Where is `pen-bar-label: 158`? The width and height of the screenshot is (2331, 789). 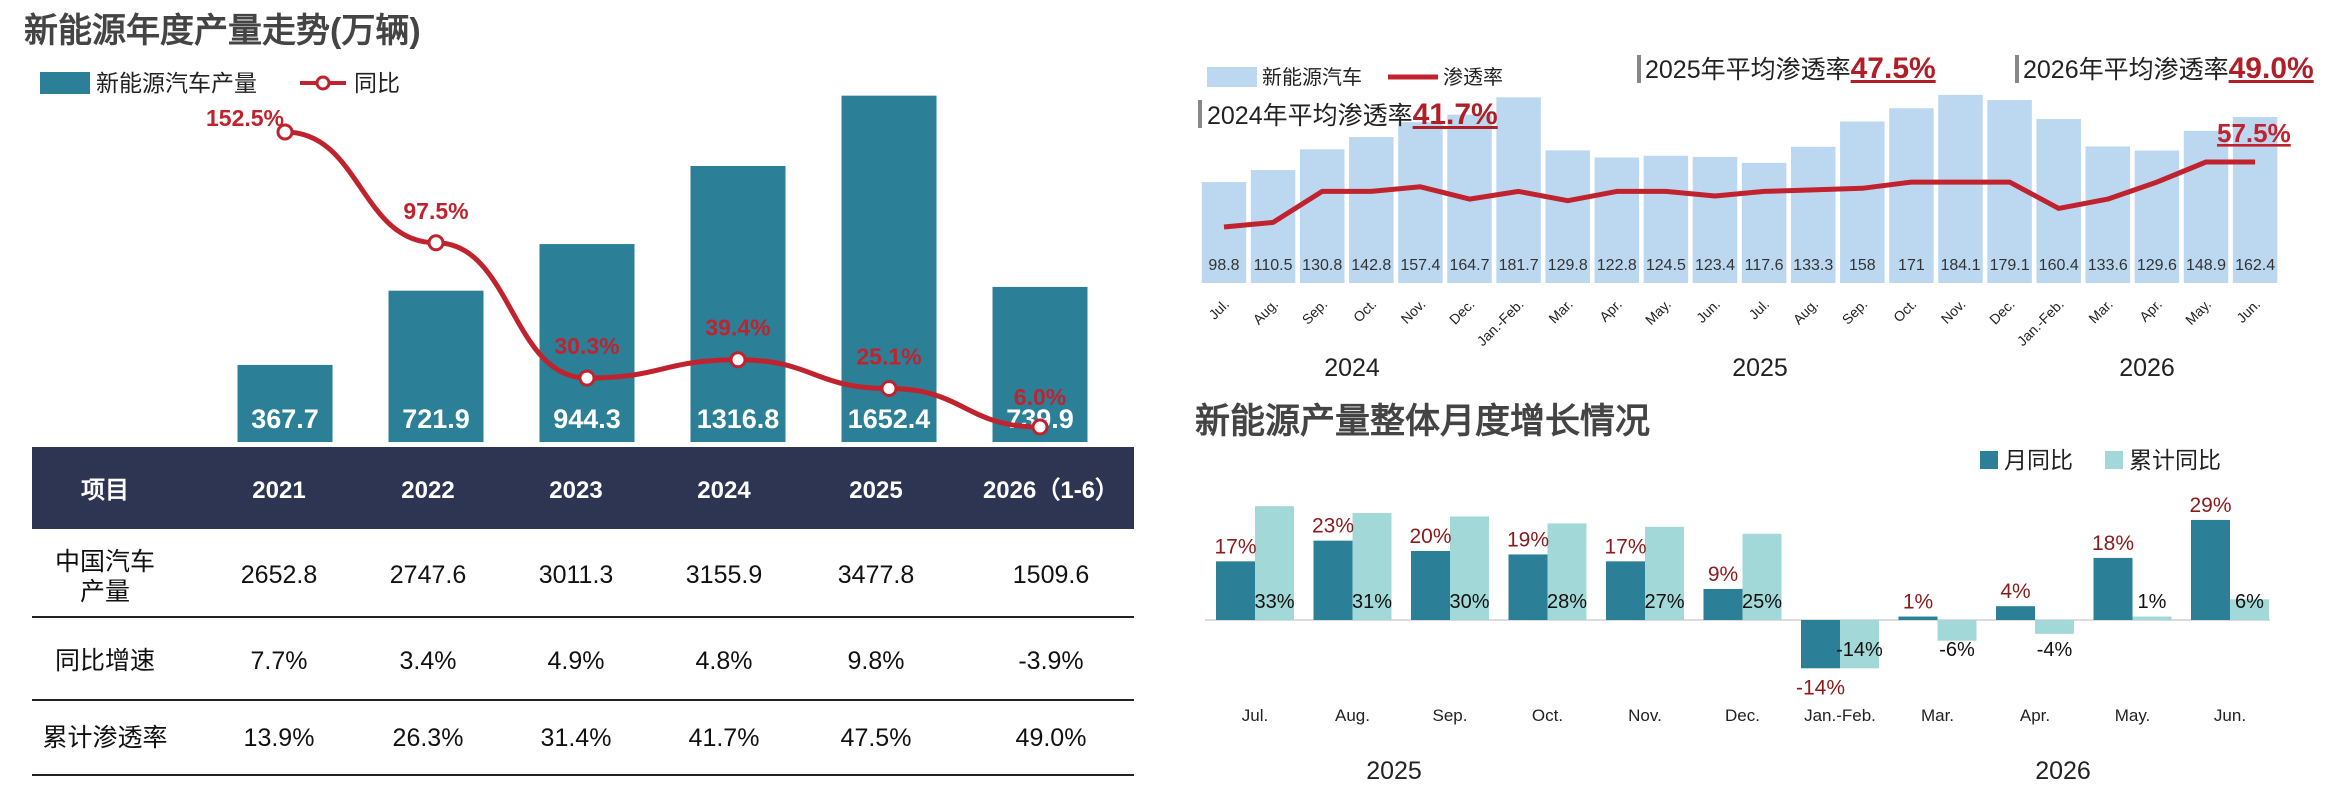 pen-bar-label: 158 is located at coordinates (1862, 265).